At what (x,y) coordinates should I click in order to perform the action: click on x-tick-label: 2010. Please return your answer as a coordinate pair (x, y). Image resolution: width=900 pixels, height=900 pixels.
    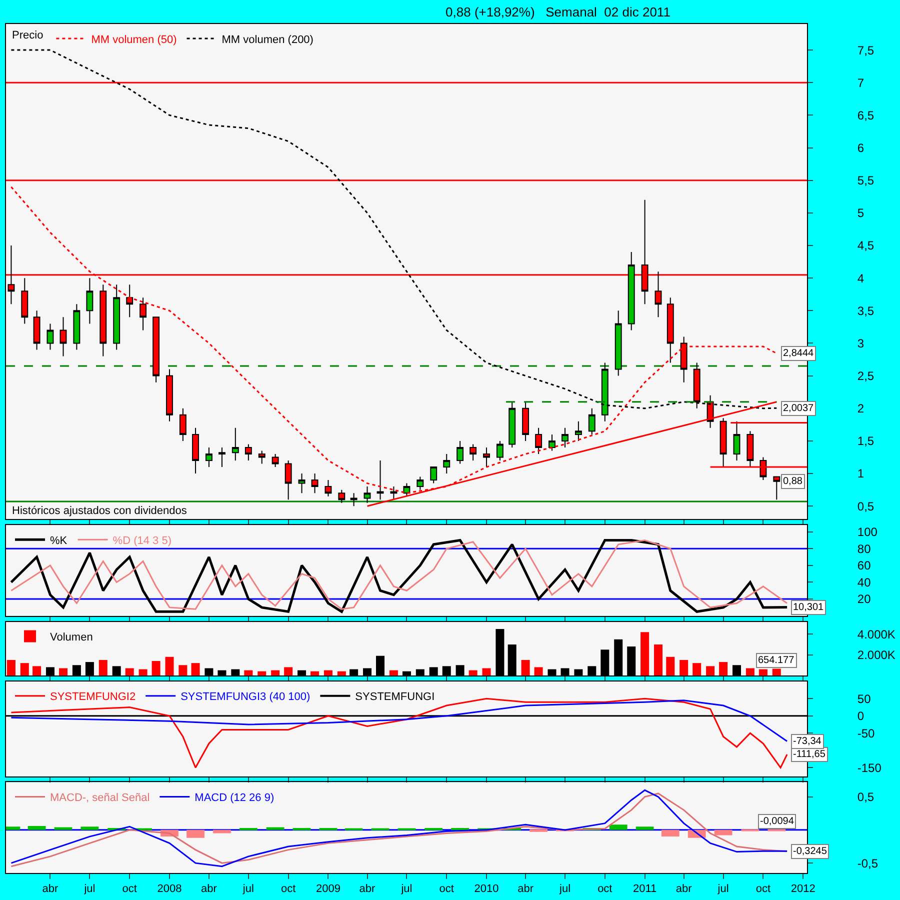
    Looking at the image, I should click on (486, 889).